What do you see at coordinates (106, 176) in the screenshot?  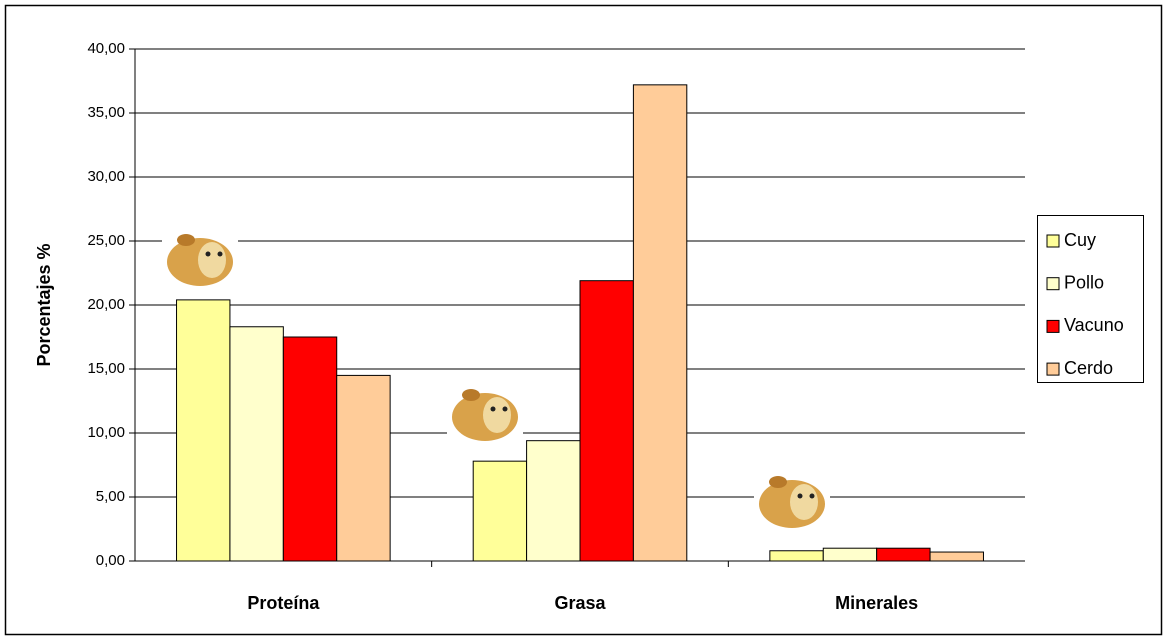 I see `y-tick-label: 30,00` at bounding box center [106, 176].